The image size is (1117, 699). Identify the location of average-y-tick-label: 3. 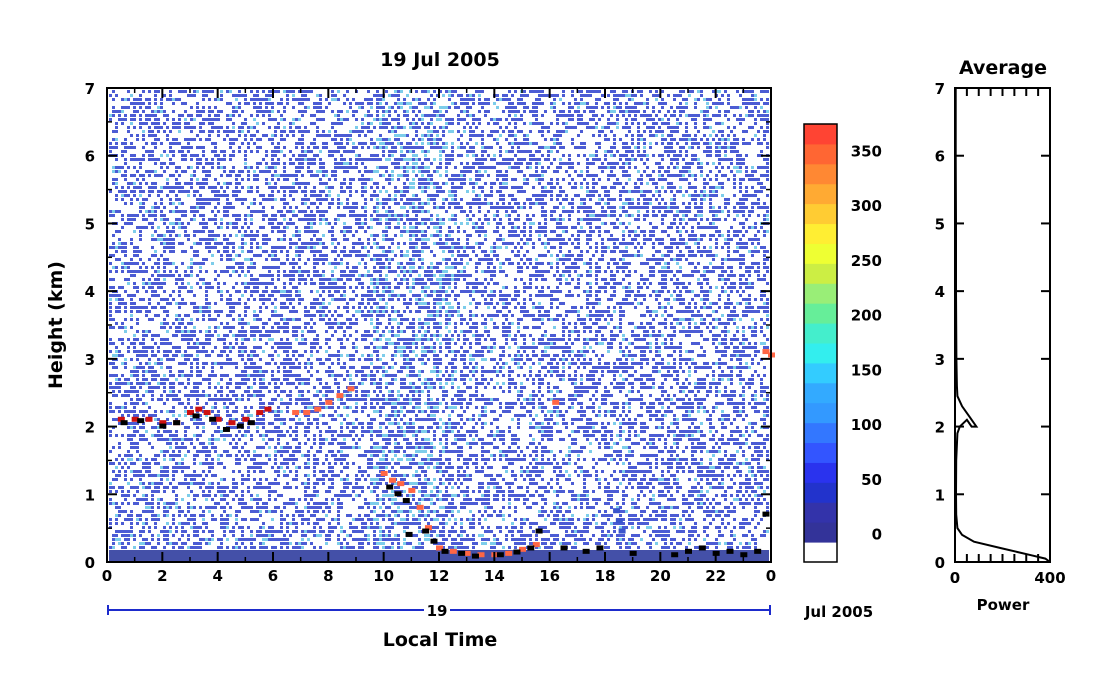
(940, 360).